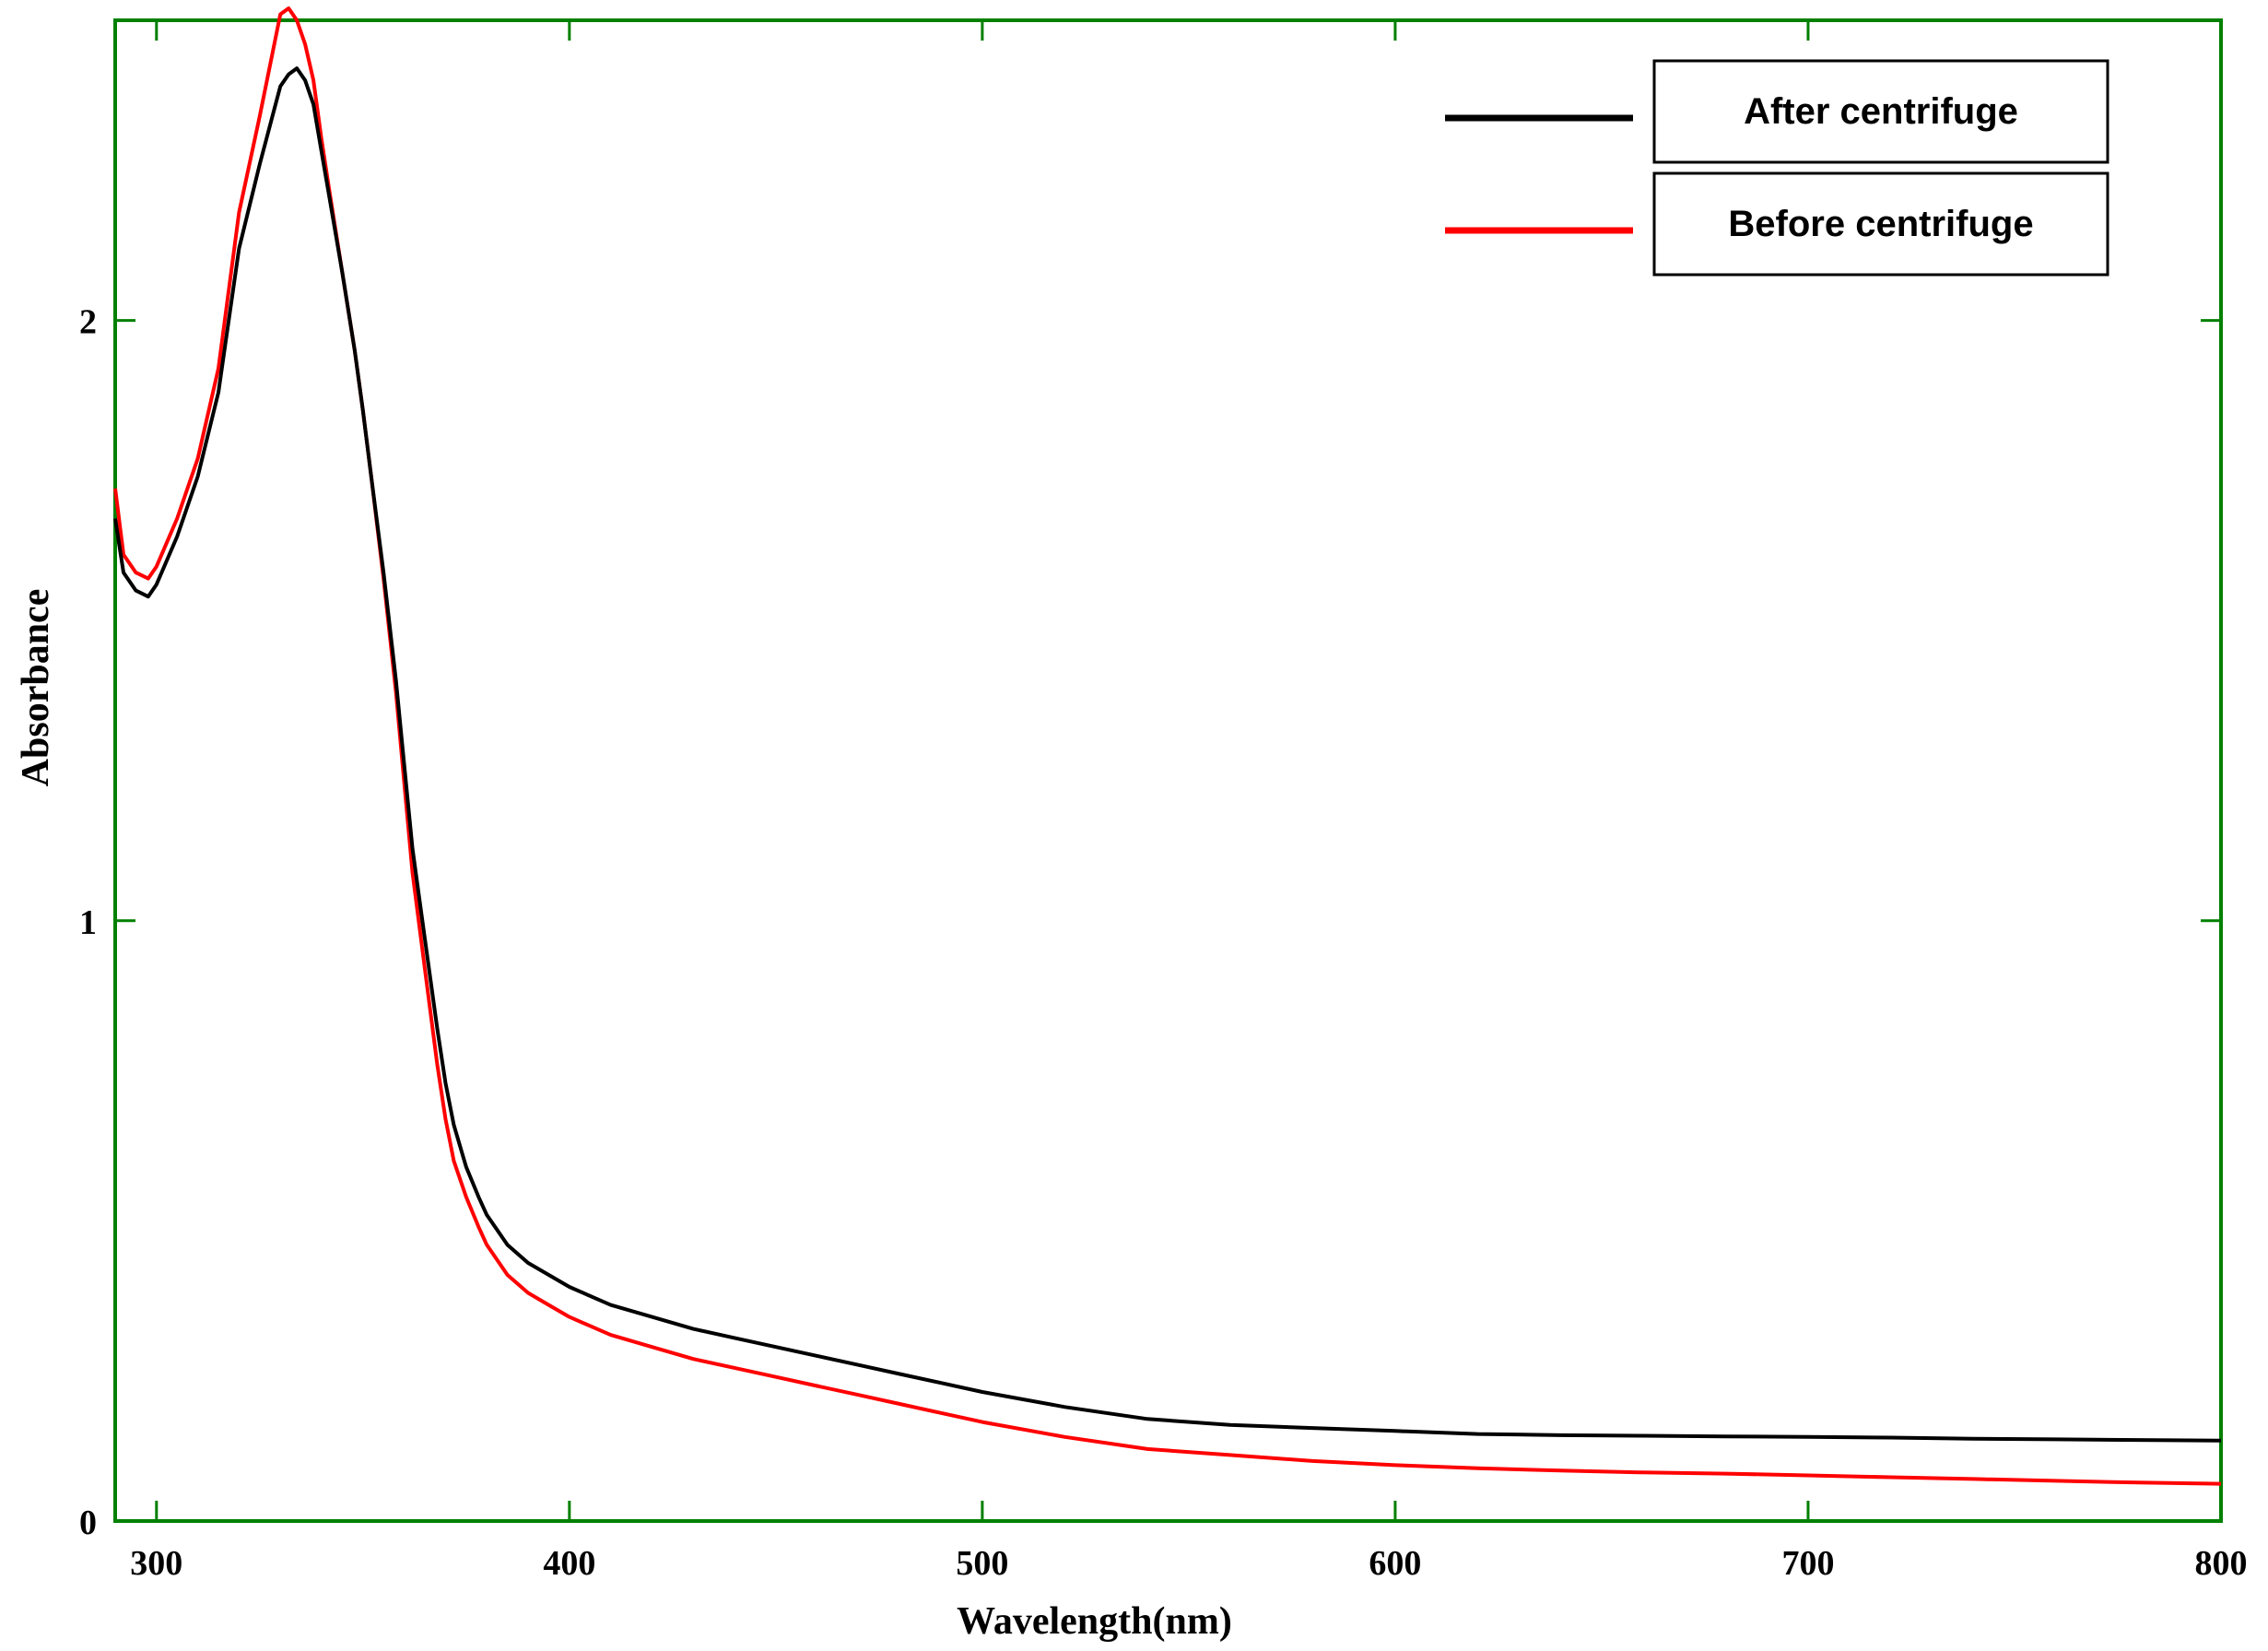 This screenshot has width=2268, height=1651. I want to click on legend-label: After centrifuge, so click(1881, 111).